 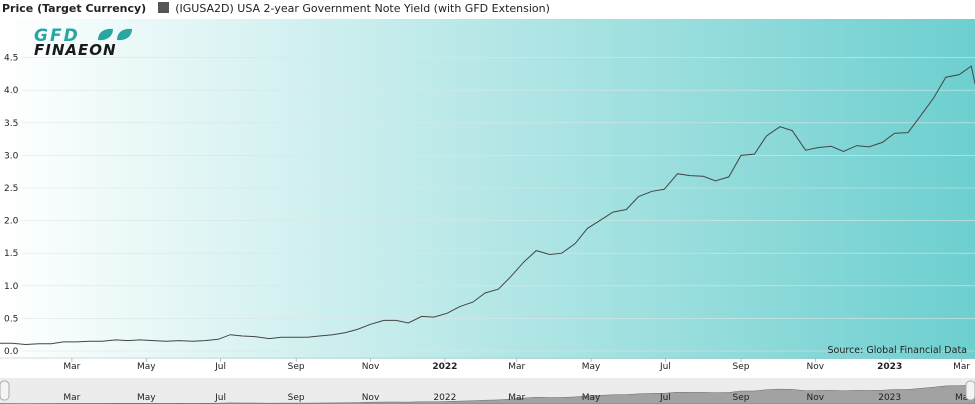 What do you see at coordinates (11, 352) in the screenshot?
I see `y-tick-label: 0.0` at bounding box center [11, 352].